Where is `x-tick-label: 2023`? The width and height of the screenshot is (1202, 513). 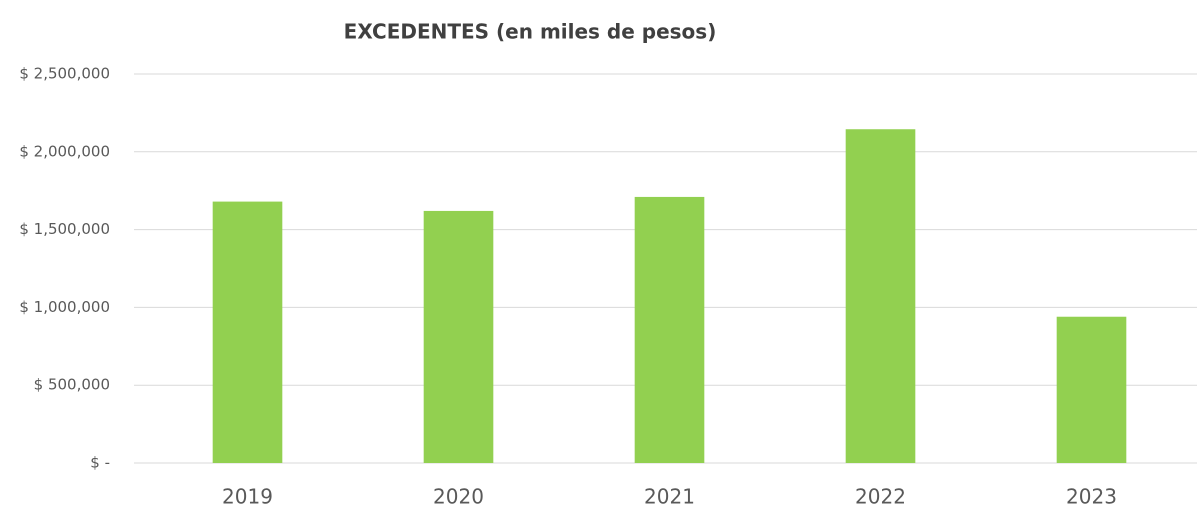 x-tick-label: 2023 is located at coordinates (1091, 497).